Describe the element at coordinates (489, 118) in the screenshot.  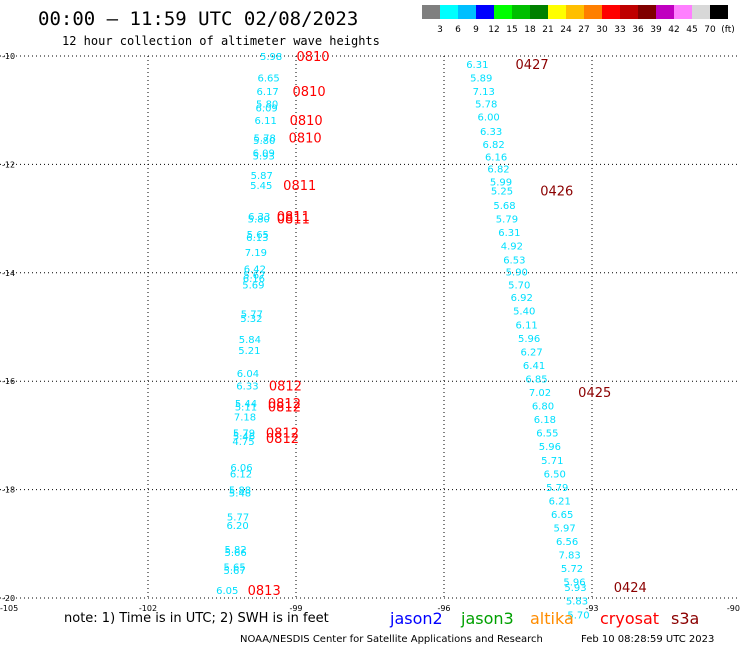
I see `wave-height-value: 6.00` at that location.